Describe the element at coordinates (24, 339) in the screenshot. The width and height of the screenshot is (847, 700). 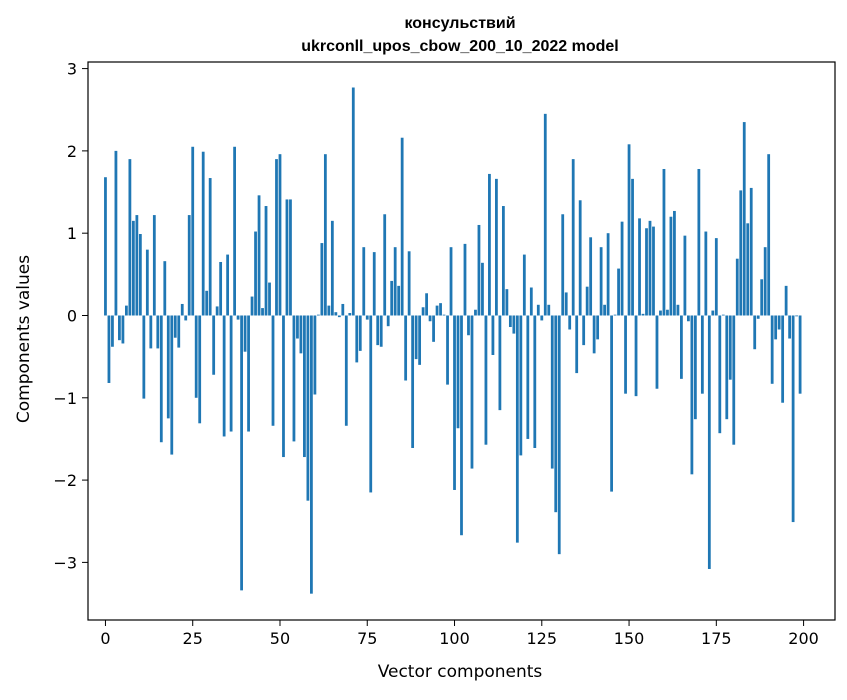
I see `y-axis-label: Components values` at that location.